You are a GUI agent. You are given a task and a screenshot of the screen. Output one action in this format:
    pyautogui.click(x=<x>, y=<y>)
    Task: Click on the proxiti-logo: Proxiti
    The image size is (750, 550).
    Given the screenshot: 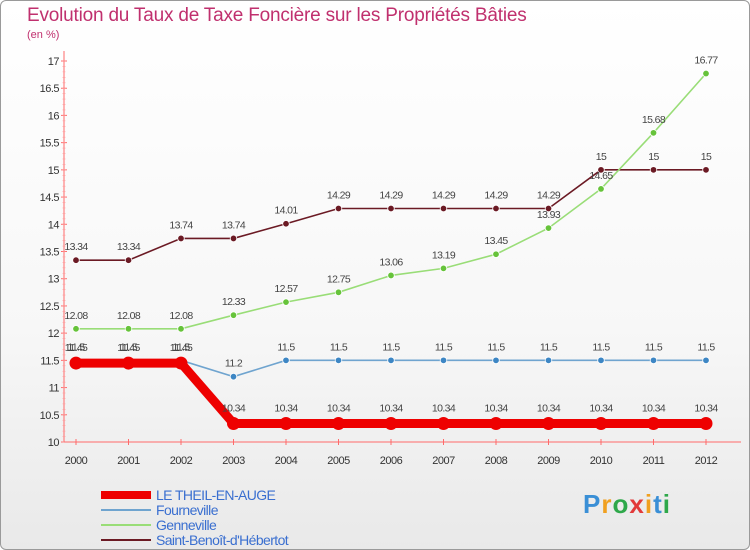 What is the action you would take?
    pyautogui.click(x=627, y=504)
    